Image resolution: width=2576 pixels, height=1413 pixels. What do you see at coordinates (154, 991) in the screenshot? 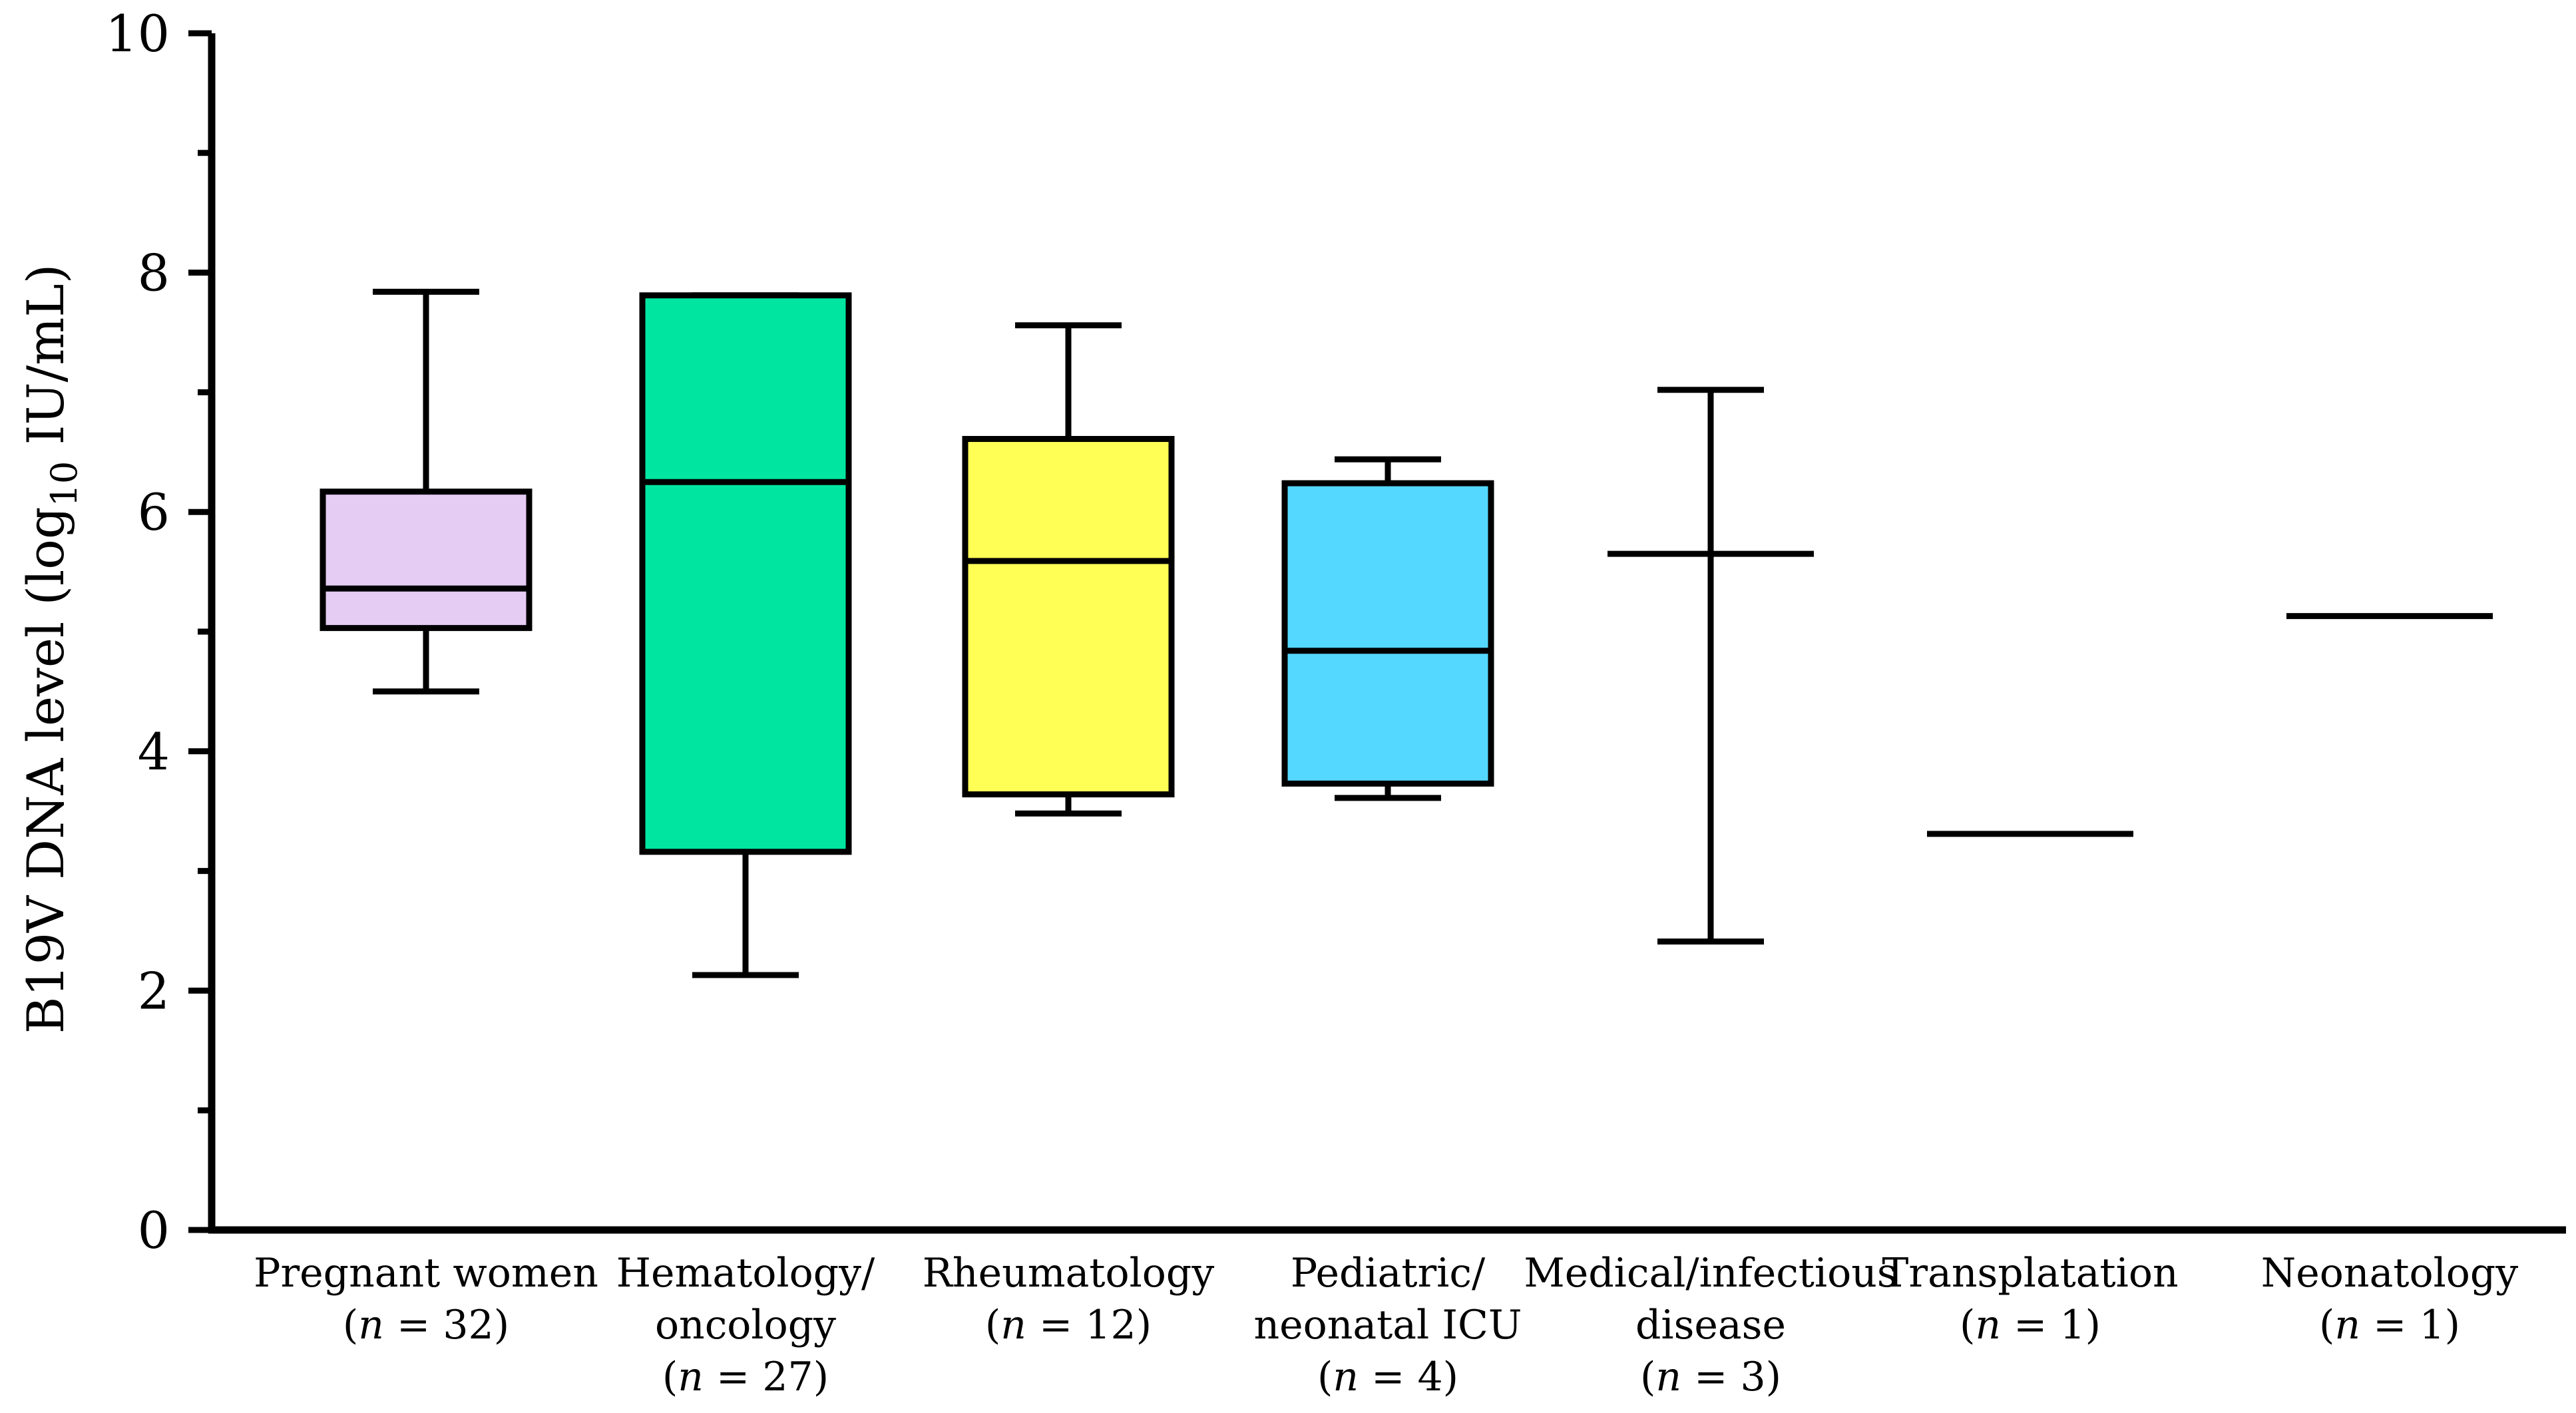
I see `y-tick-label: 2` at bounding box center [154, 991].